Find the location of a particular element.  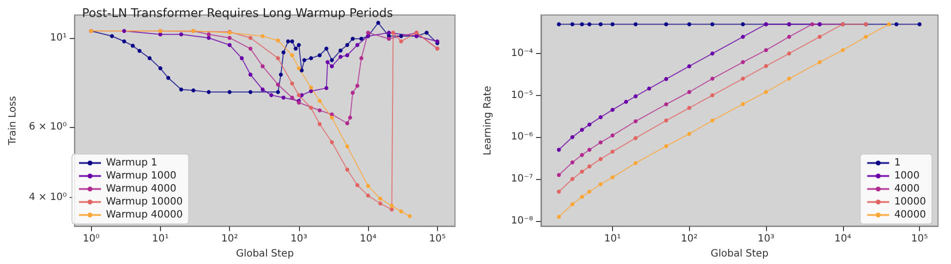

y-tick-label: 10⁻⁷ is located at coordinates (521, 179).